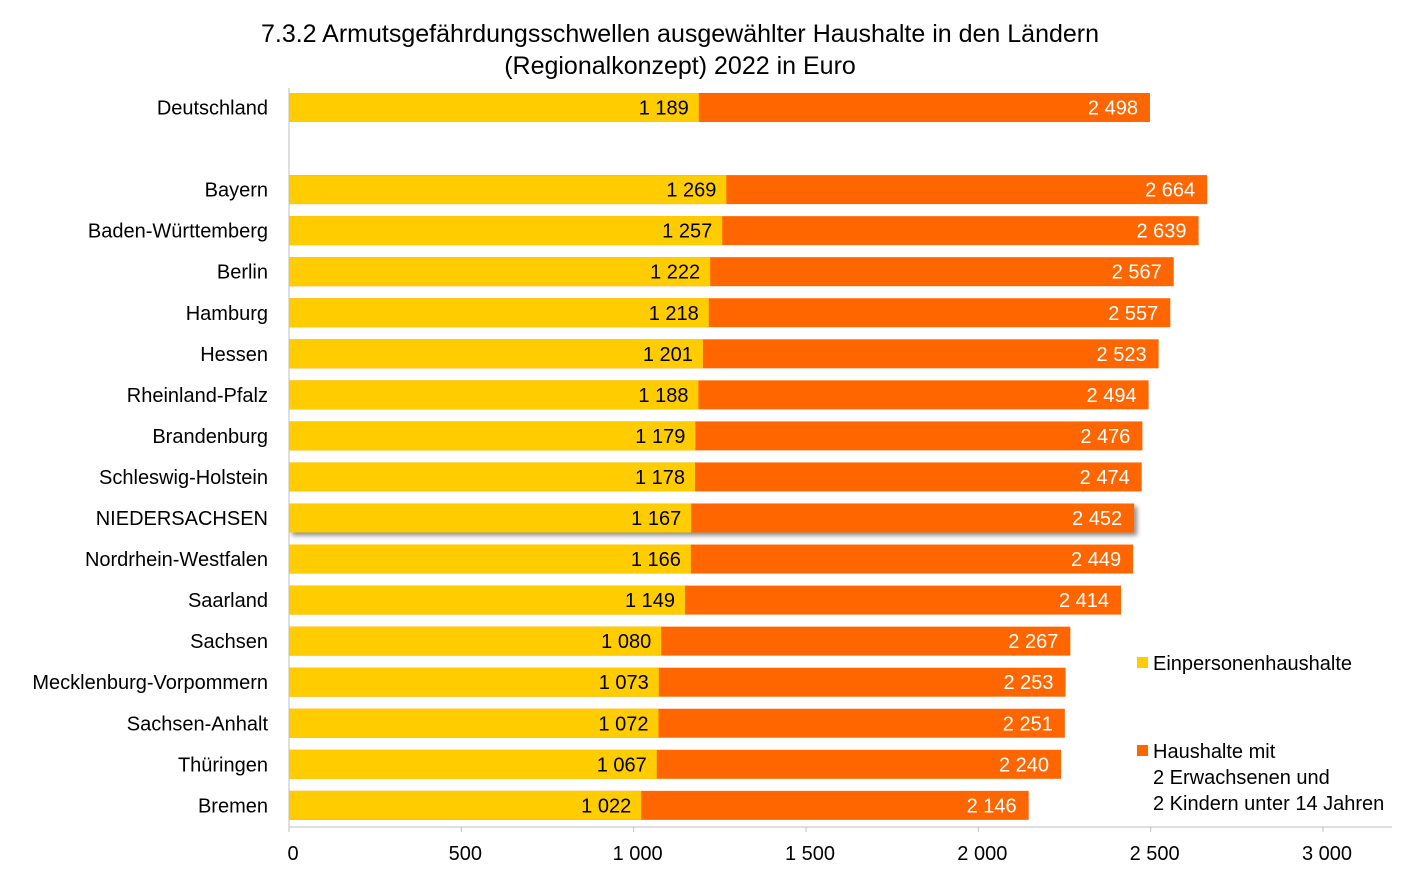 This screenshot has height=871, width=1414. Describe the element at coordinates (1133, 314) in the screenshot. I see `data-label-haushalte-mit-kindern: 2 557` at that location.